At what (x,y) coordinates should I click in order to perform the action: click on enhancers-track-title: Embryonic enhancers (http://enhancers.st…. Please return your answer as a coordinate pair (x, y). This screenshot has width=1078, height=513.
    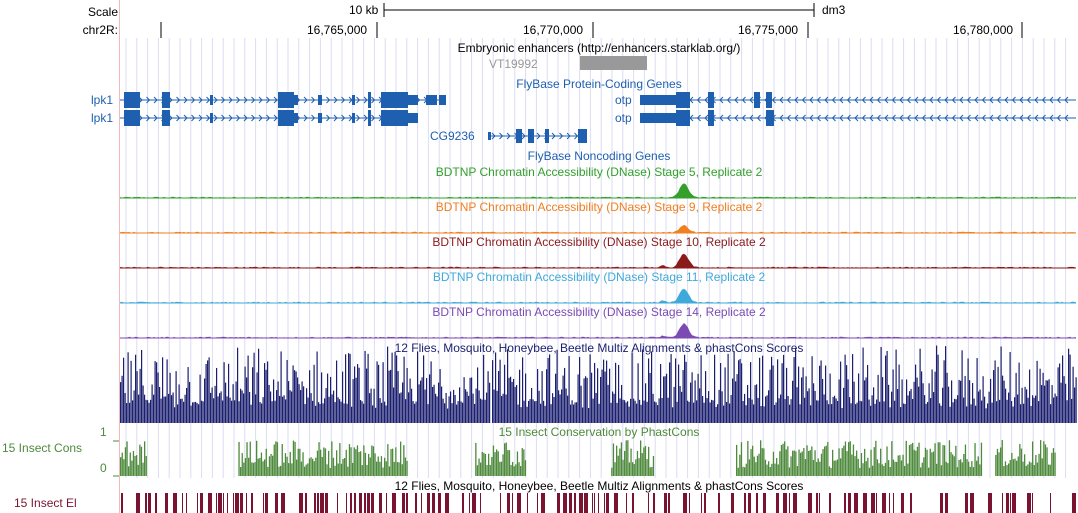
    Looking at the image, I should click on (599, 48).